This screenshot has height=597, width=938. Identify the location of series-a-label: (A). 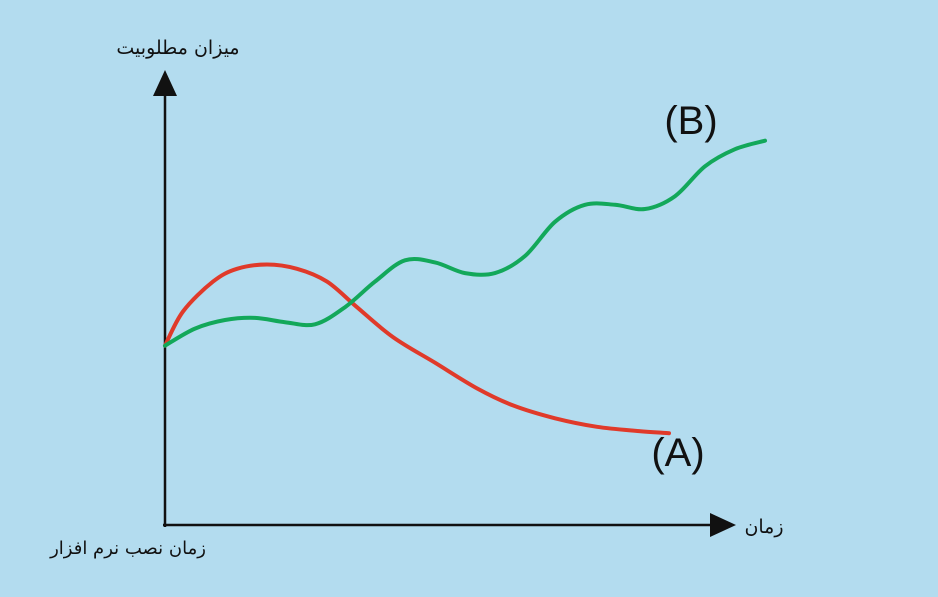
(677, 453).